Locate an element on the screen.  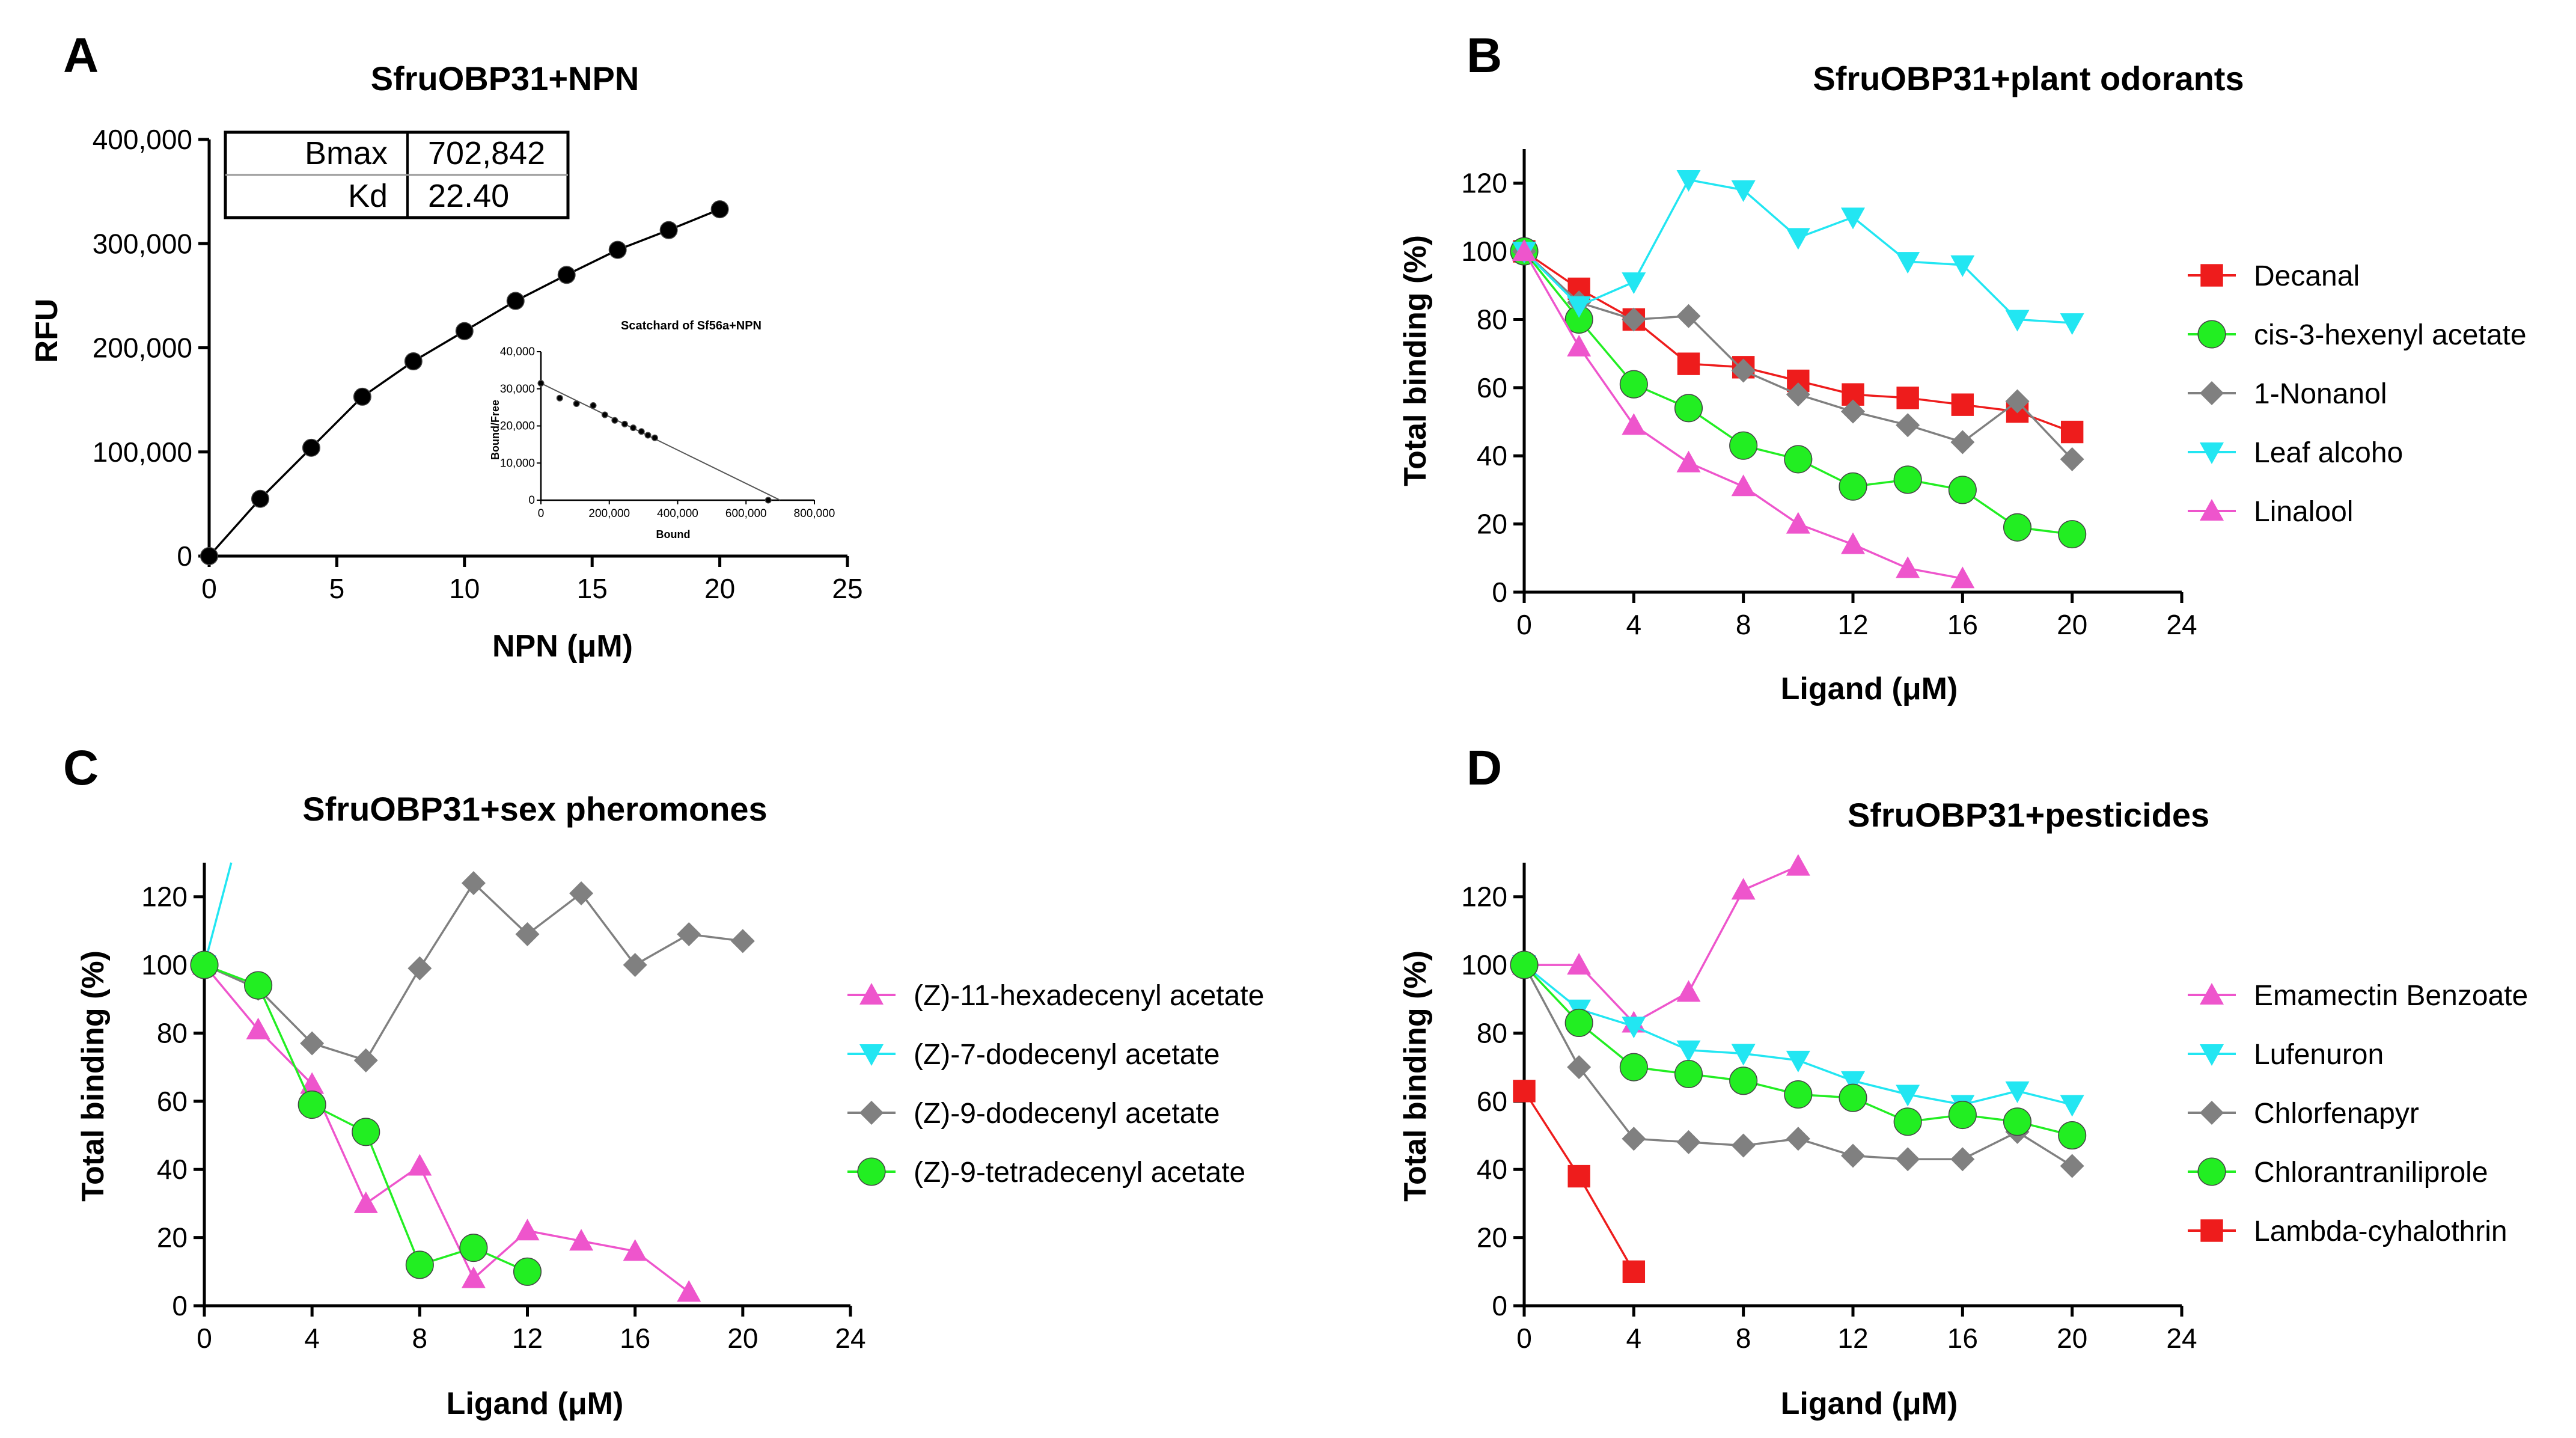
panel-d-xlabel: Ligand (μM) is located at coordinates (1869, 1403).